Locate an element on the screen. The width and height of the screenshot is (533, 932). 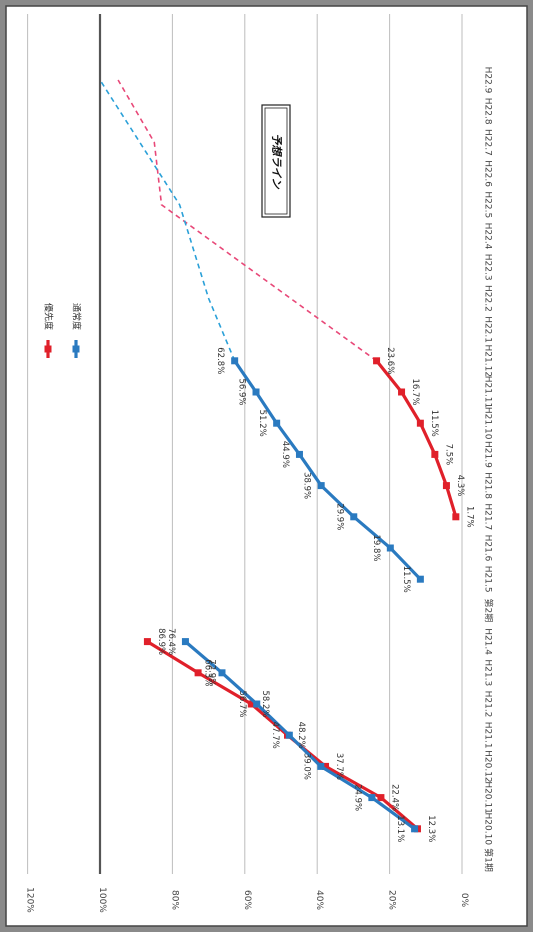
annotation-box is located at coordinates (276, 161).